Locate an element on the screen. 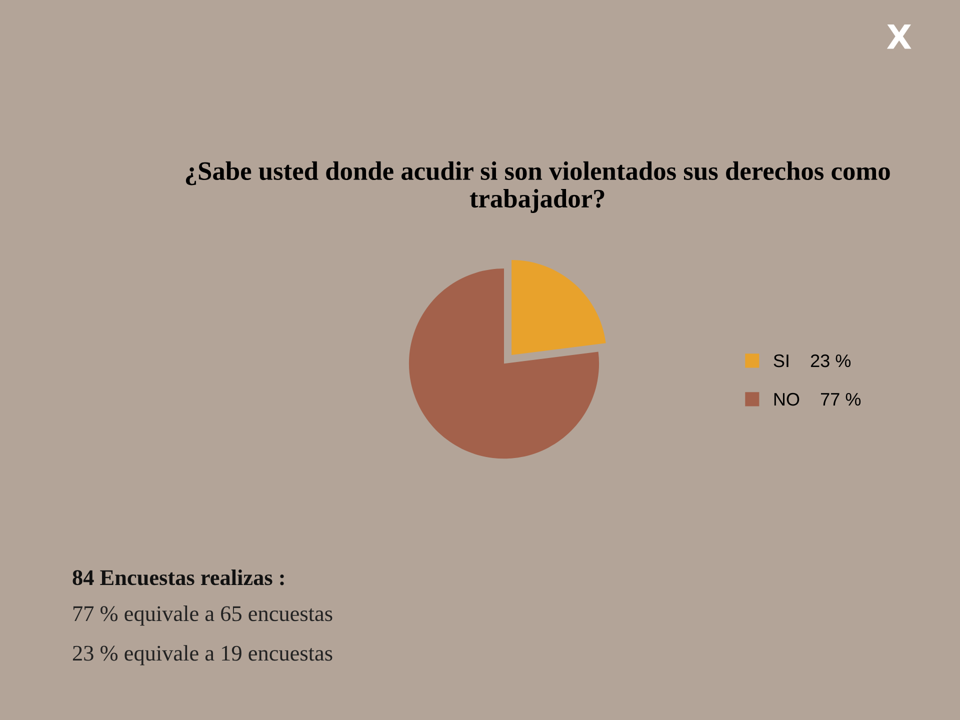 The height and width of the screenshot is (720, 960). legend-label: SI 23 % is located at coordinates (812, 361).